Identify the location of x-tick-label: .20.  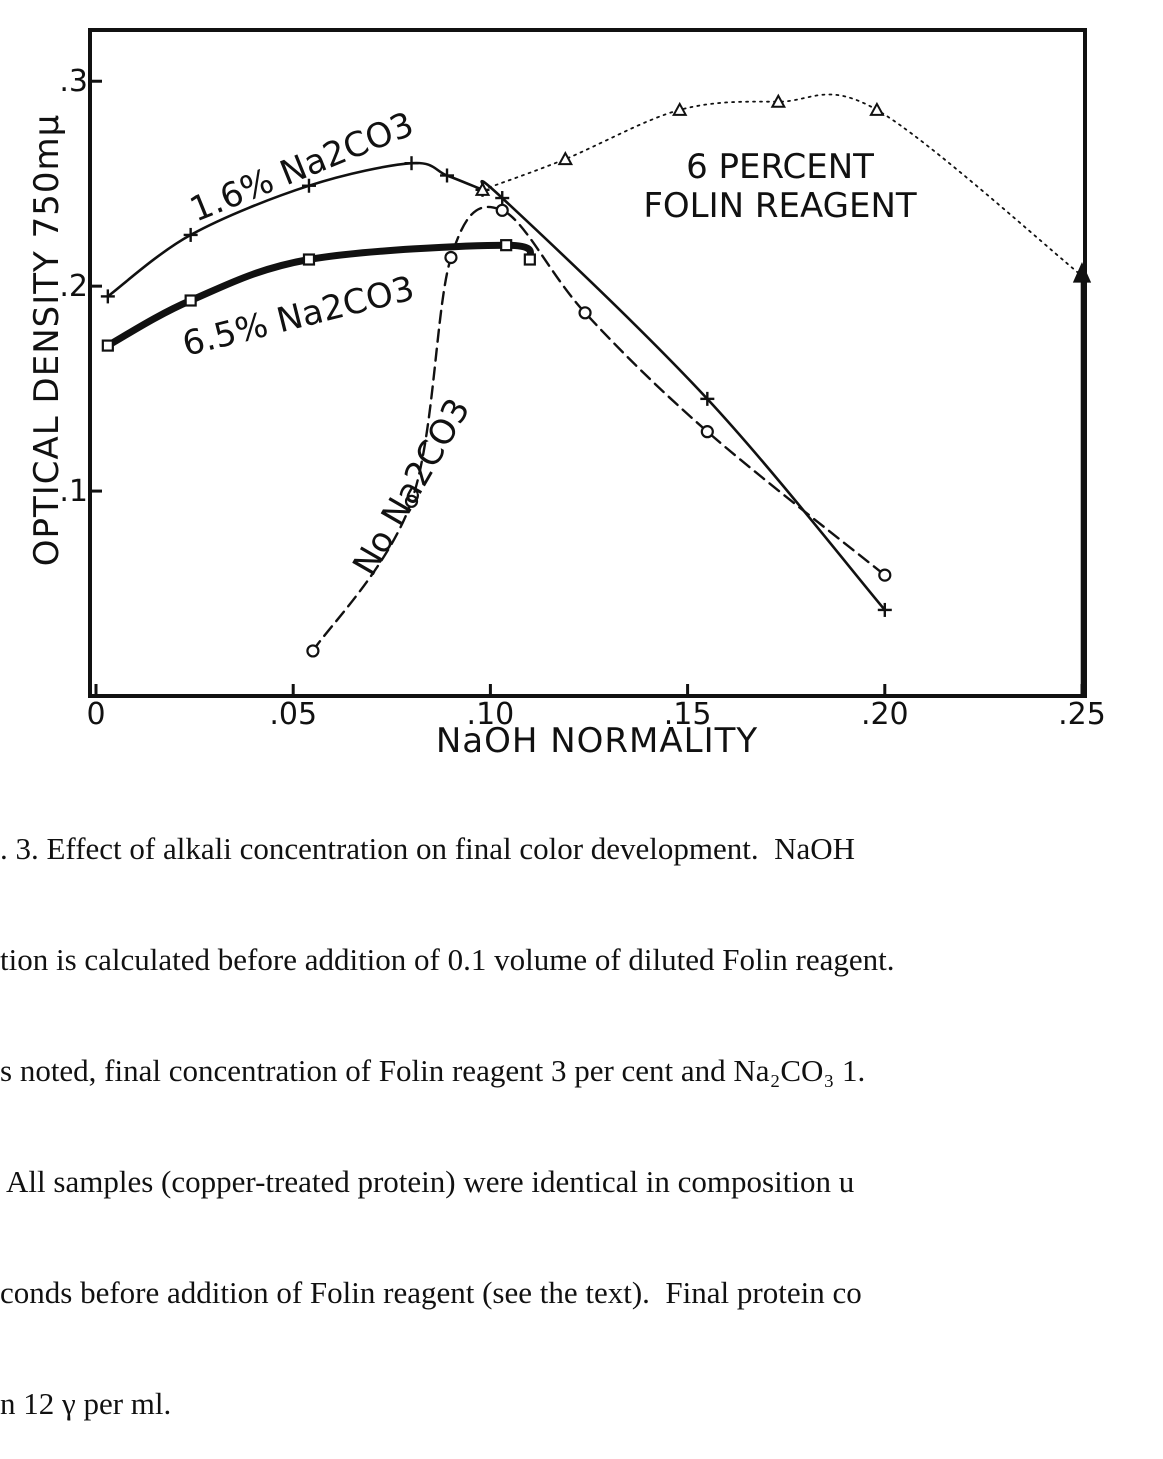
(885, 714).